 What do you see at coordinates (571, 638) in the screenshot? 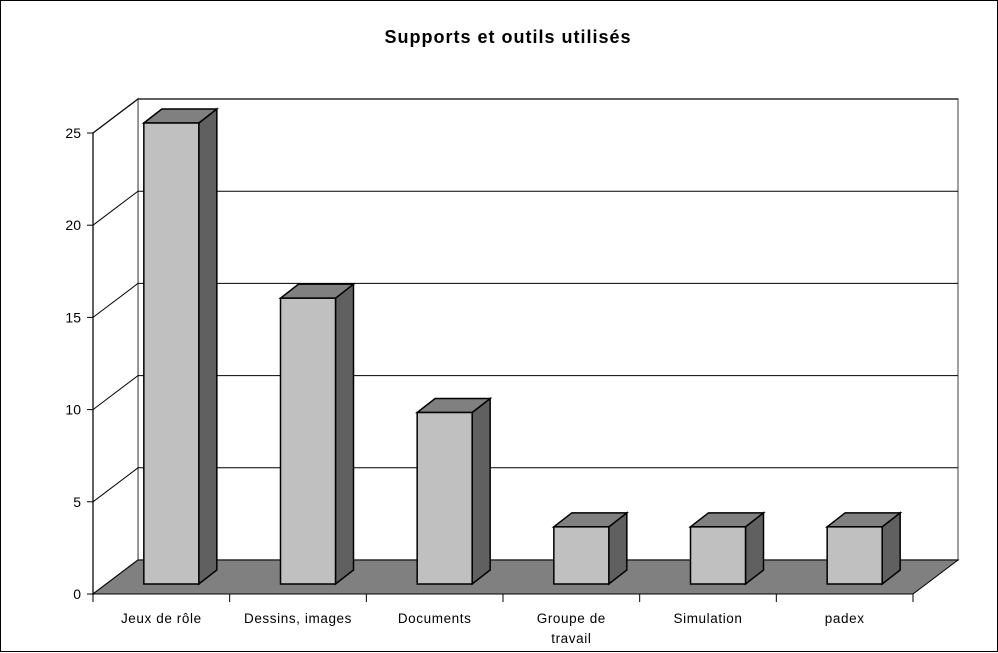
I see `x-category-label: travail` at bounding box center [571, 638].